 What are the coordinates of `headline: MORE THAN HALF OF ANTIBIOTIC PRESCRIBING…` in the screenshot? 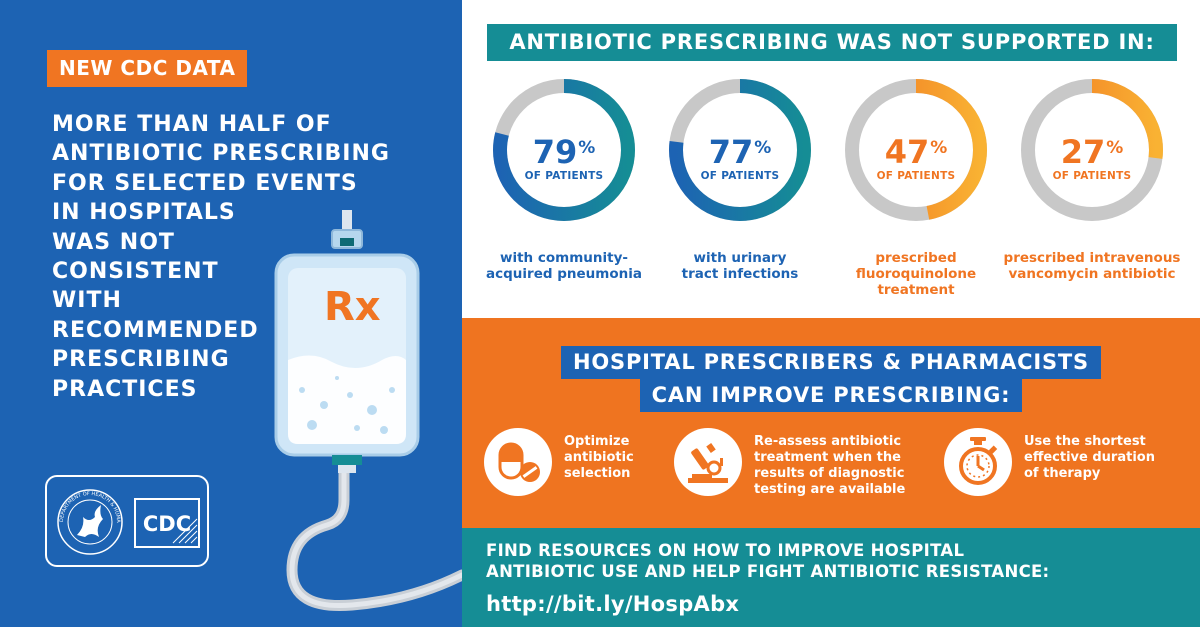 It's located at (232, 257).